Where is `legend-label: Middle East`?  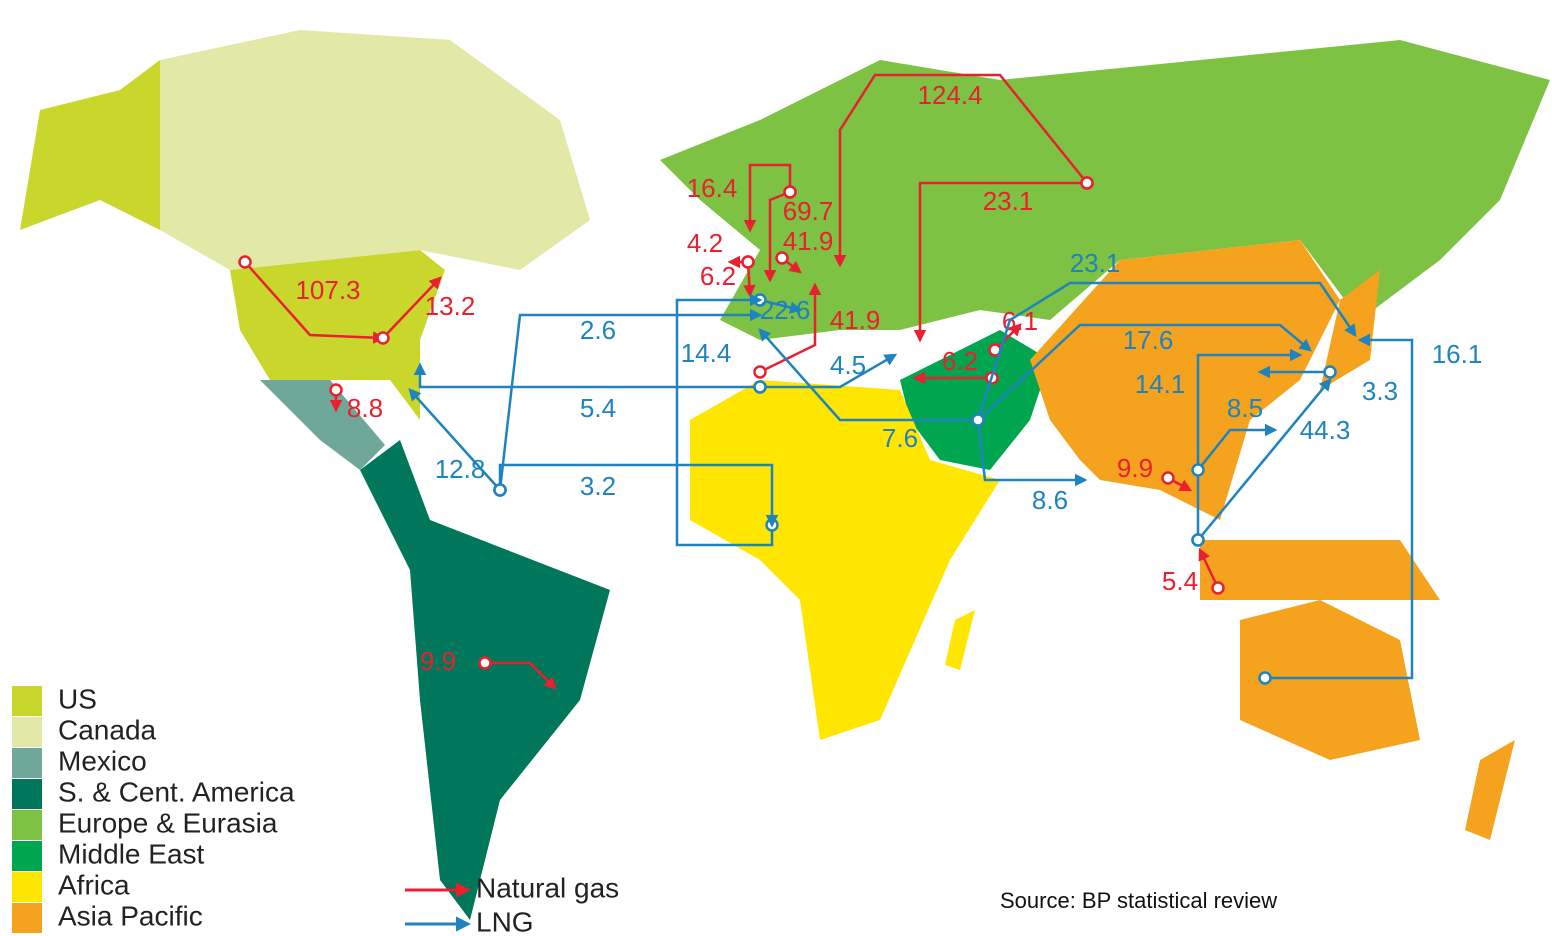 legend-label: Middle East is located at coordinates (131, 853).